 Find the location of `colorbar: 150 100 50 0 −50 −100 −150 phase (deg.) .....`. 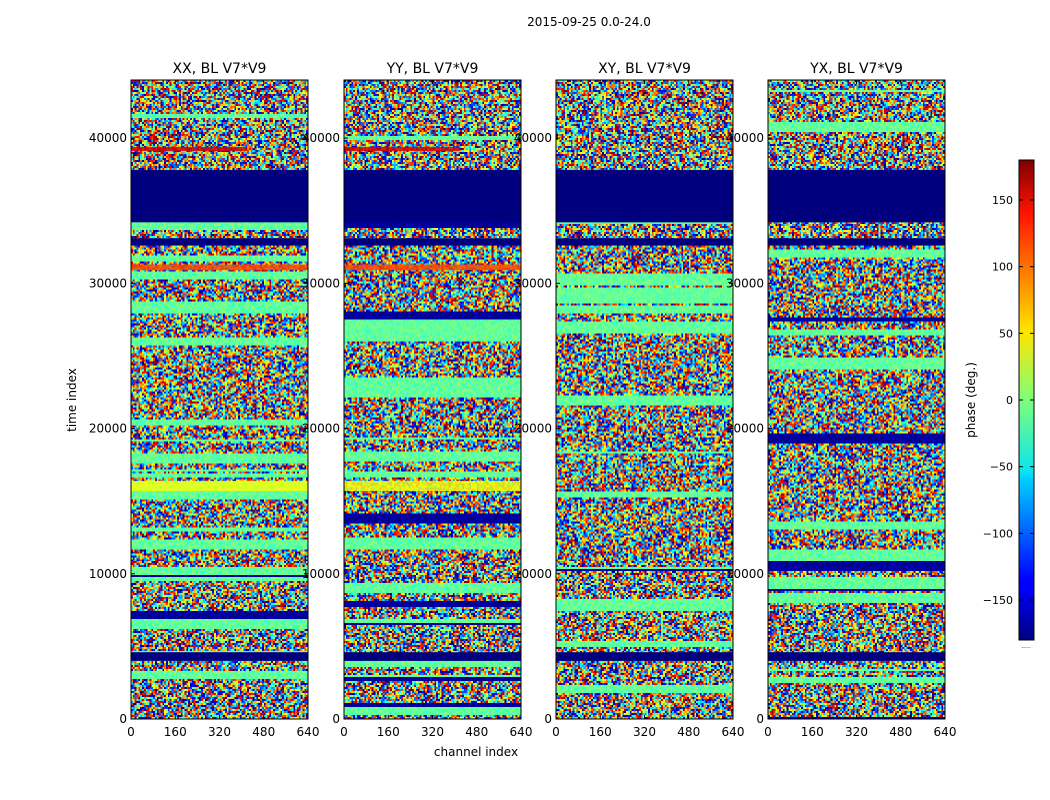

colorbar: 150 100 50 0 −50 −100 −150 phase (deg.) ..... is located at coordinates (999, 404).